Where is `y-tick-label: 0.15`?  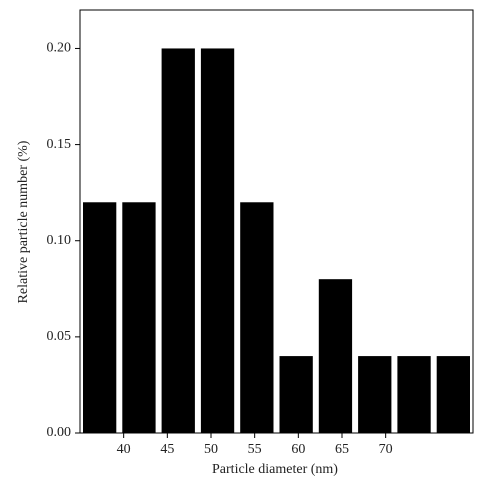
y-tick-label: 0.15 is located at coordinates (59, 144).